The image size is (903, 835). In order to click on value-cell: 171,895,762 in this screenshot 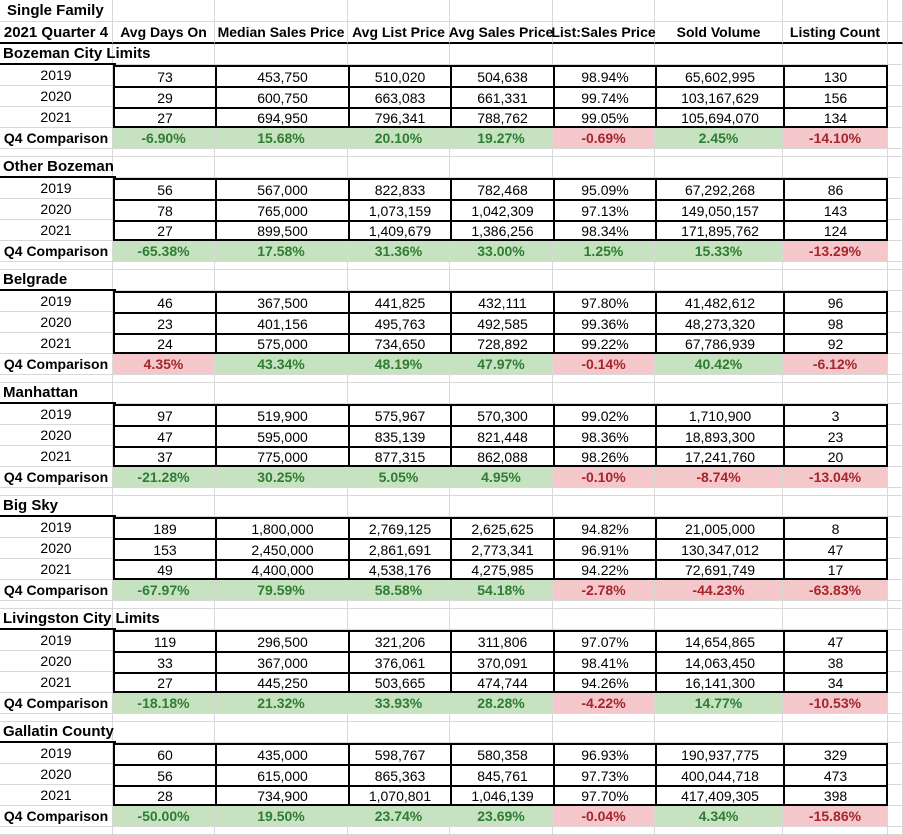, I will do `click(719, 230)`.